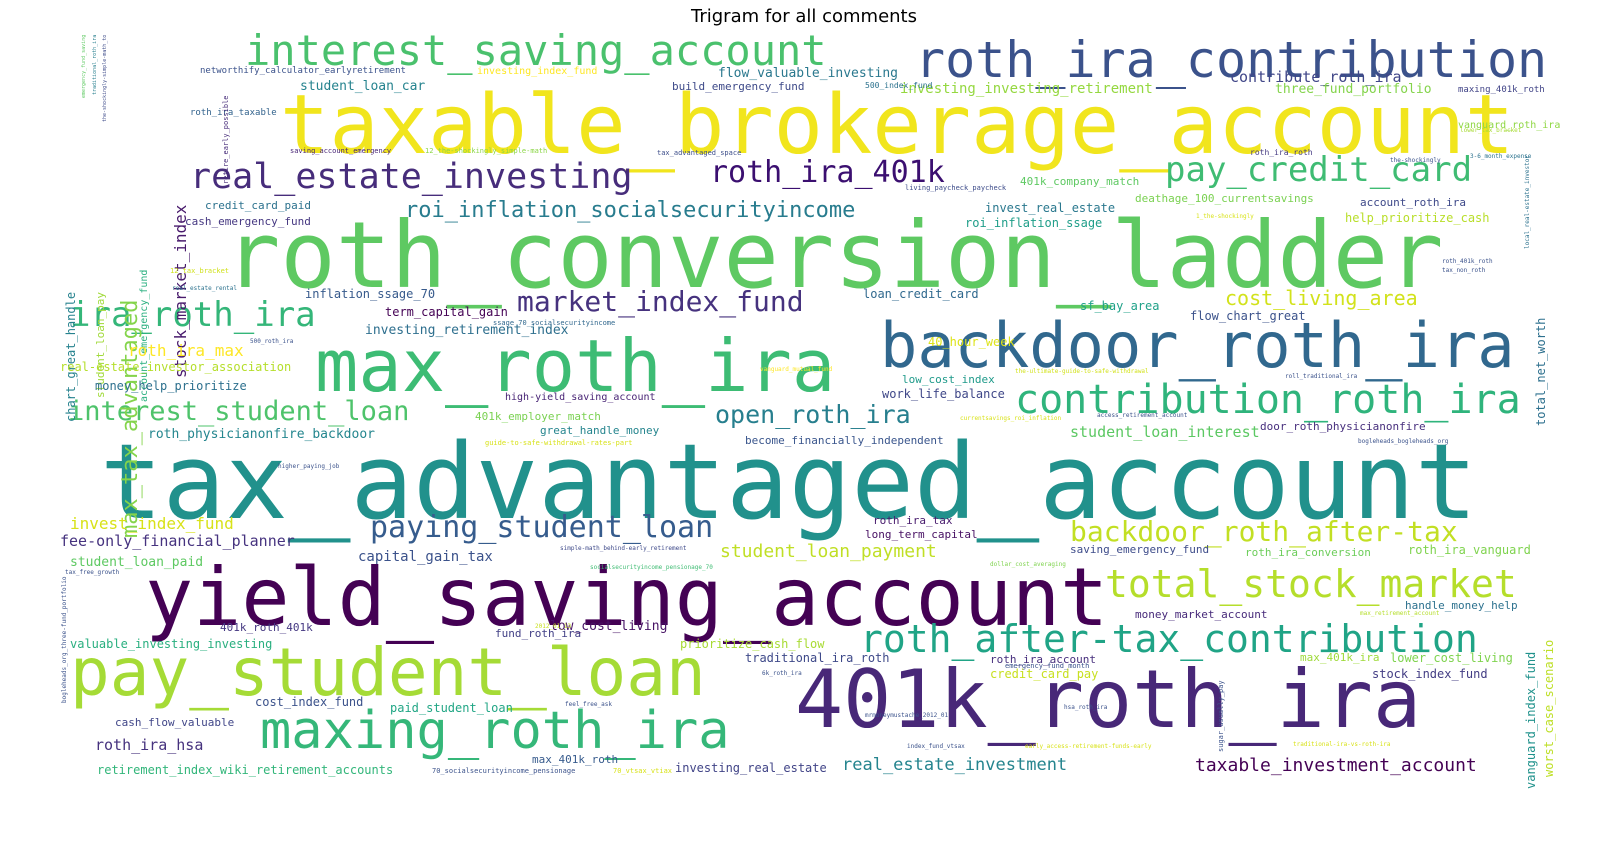  Describe the element at coordinates (1316, 77) in the screenshot. I see `cloud-word: contribute_roth_ira` at that location.